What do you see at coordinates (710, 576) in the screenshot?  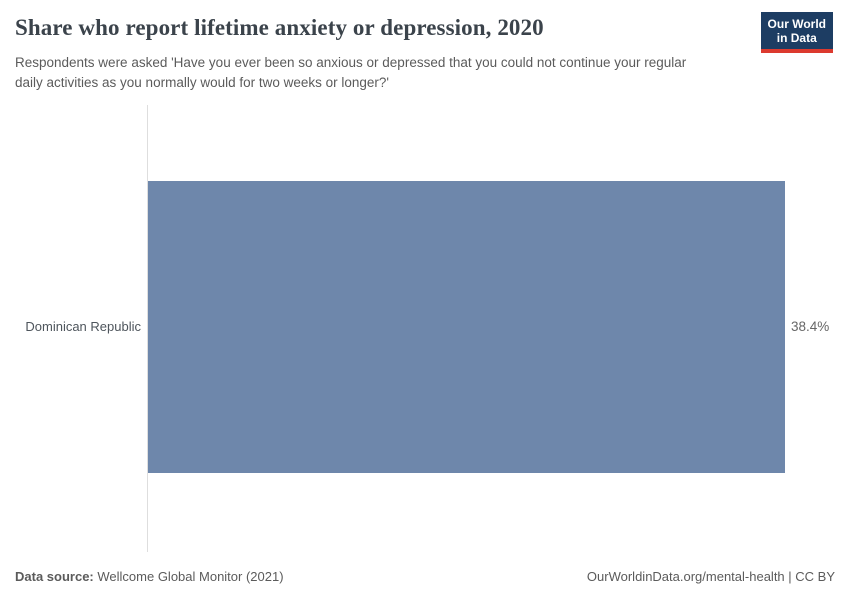 I see `attribution-link: OurWorldinData.org/mental-health | CC BY` at bounding box center [710, 576].